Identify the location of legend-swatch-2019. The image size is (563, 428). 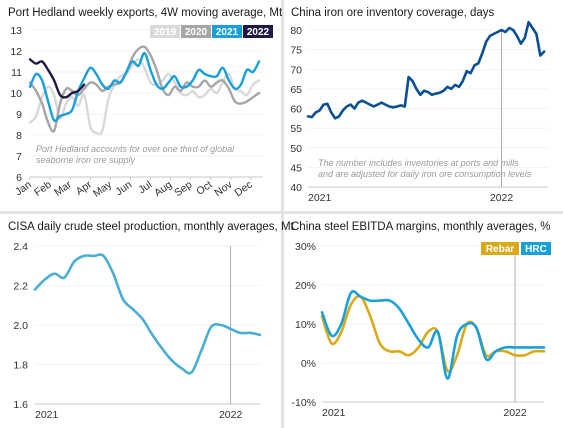
(165, 31).